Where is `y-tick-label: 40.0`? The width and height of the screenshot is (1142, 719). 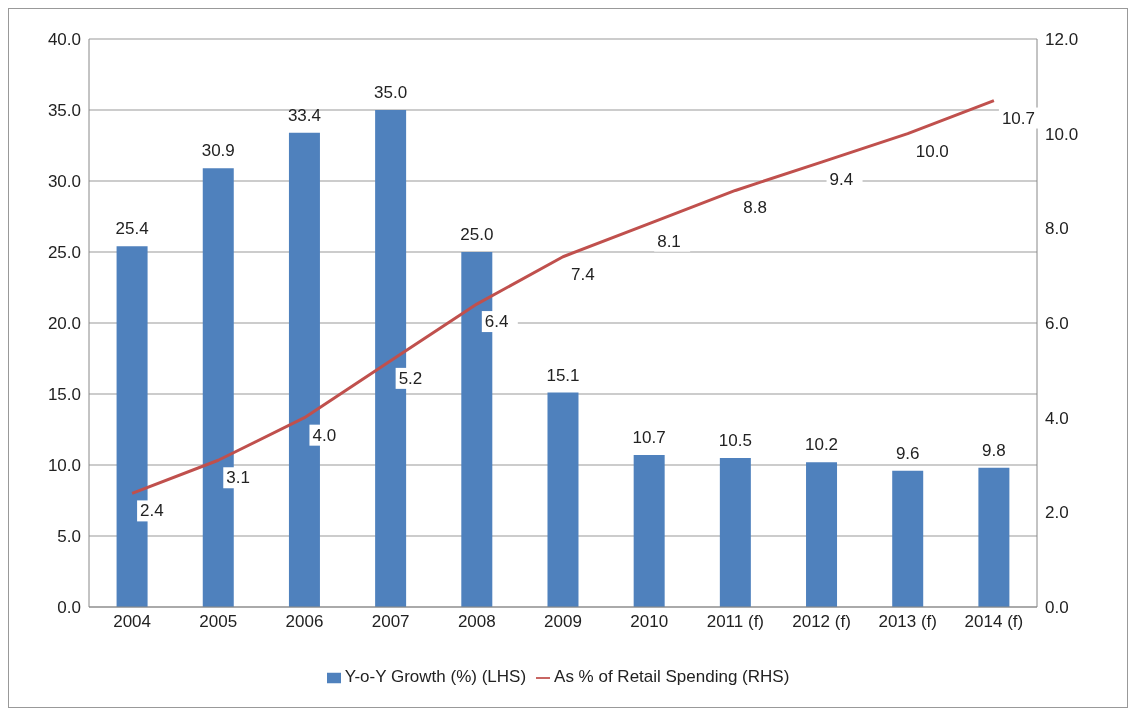
y-tick-label: 40.0 is located at coordinates (64, 40).